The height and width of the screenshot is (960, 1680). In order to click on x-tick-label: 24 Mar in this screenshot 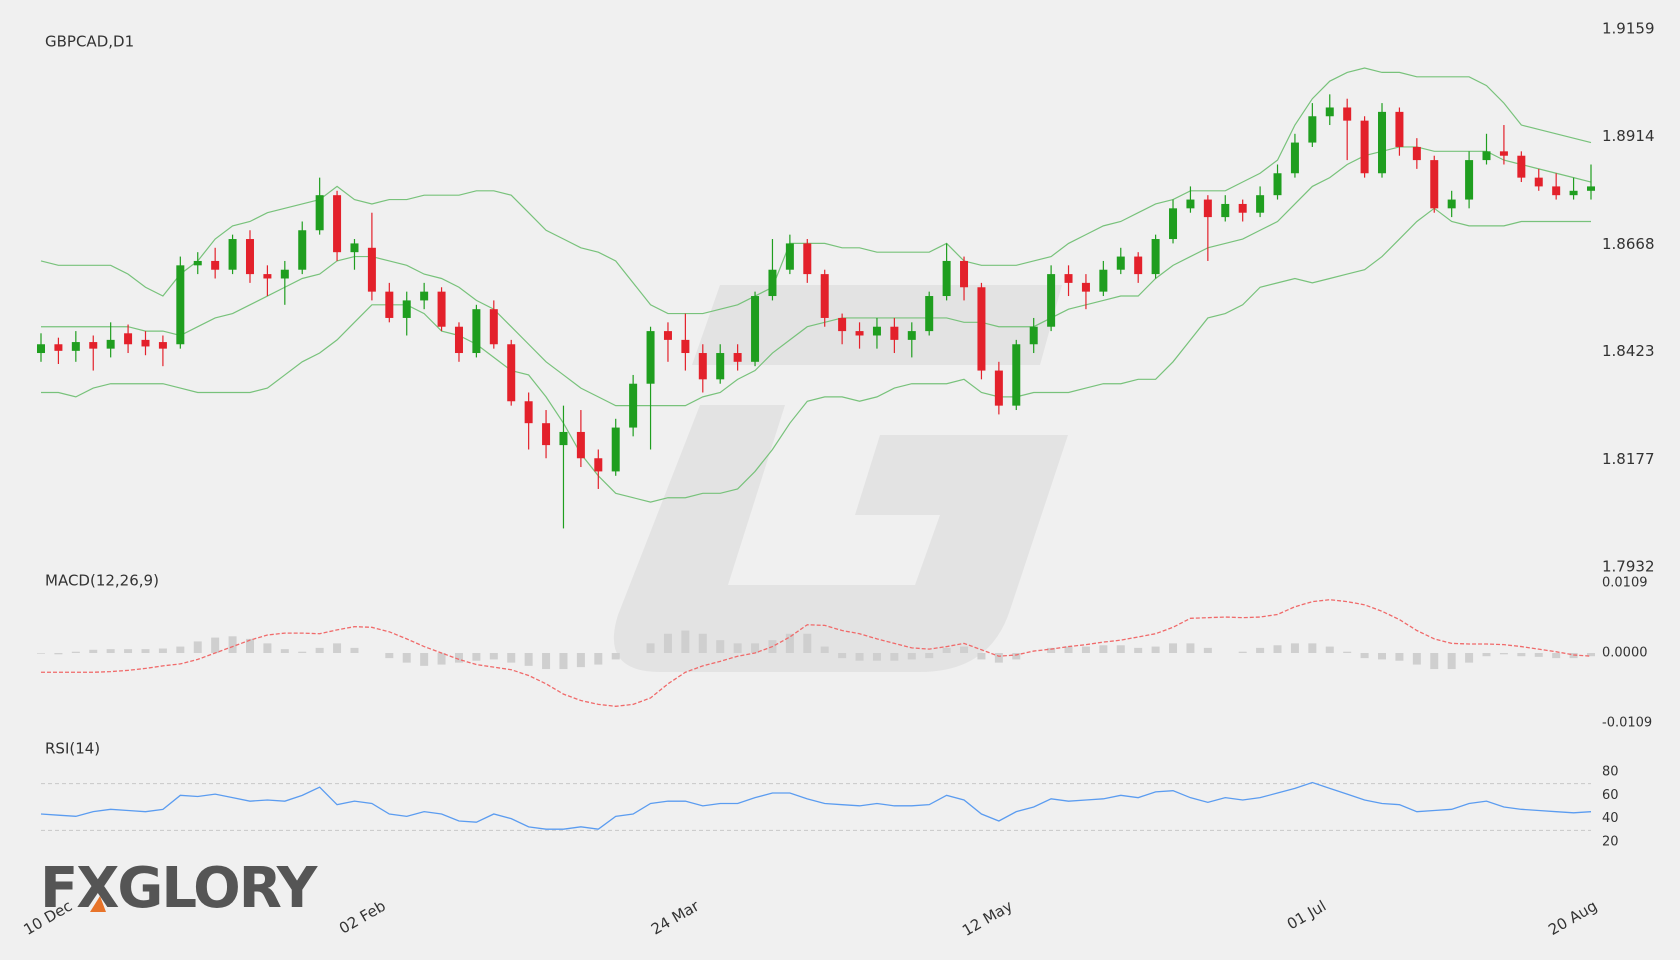, I will do `click(675, 917)`.